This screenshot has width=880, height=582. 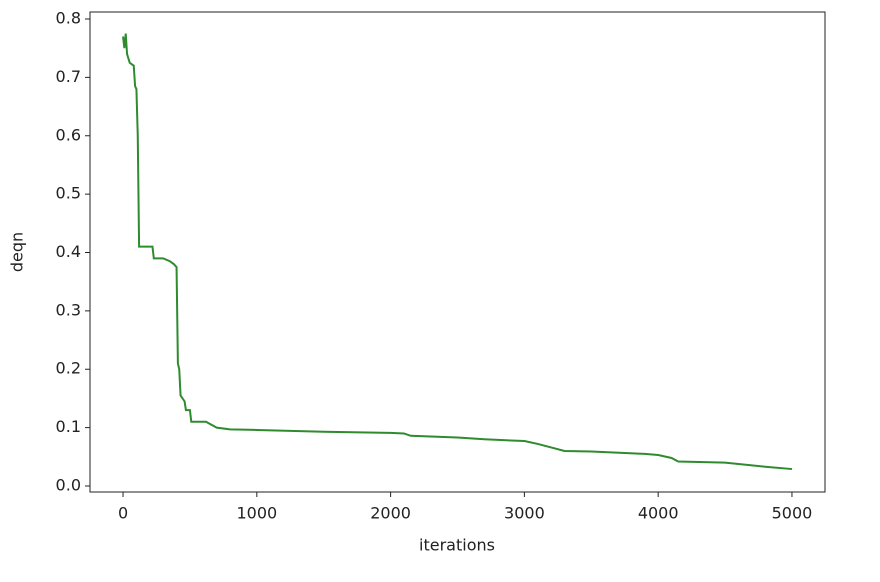 I want to click on y-tick-label: 0.8, so click(x=68, y=18).